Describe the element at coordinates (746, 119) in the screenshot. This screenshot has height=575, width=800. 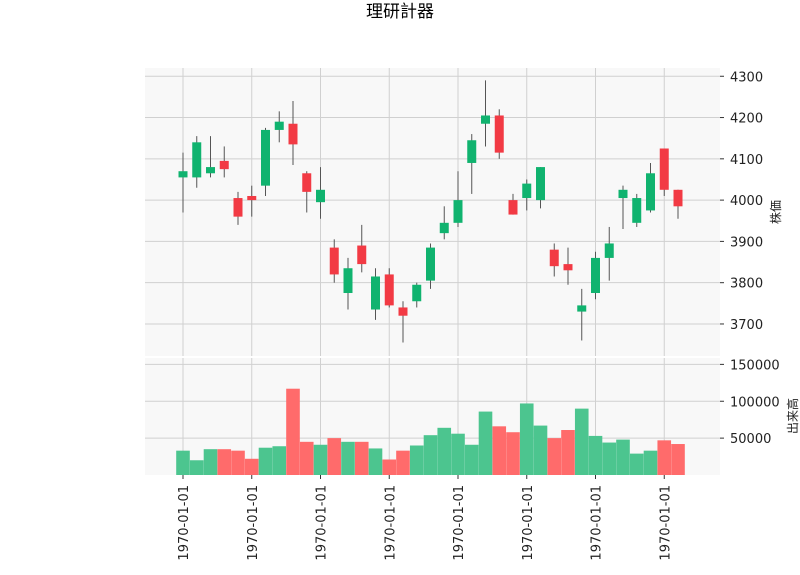
I see `price-tick-label: 4200` at that location.